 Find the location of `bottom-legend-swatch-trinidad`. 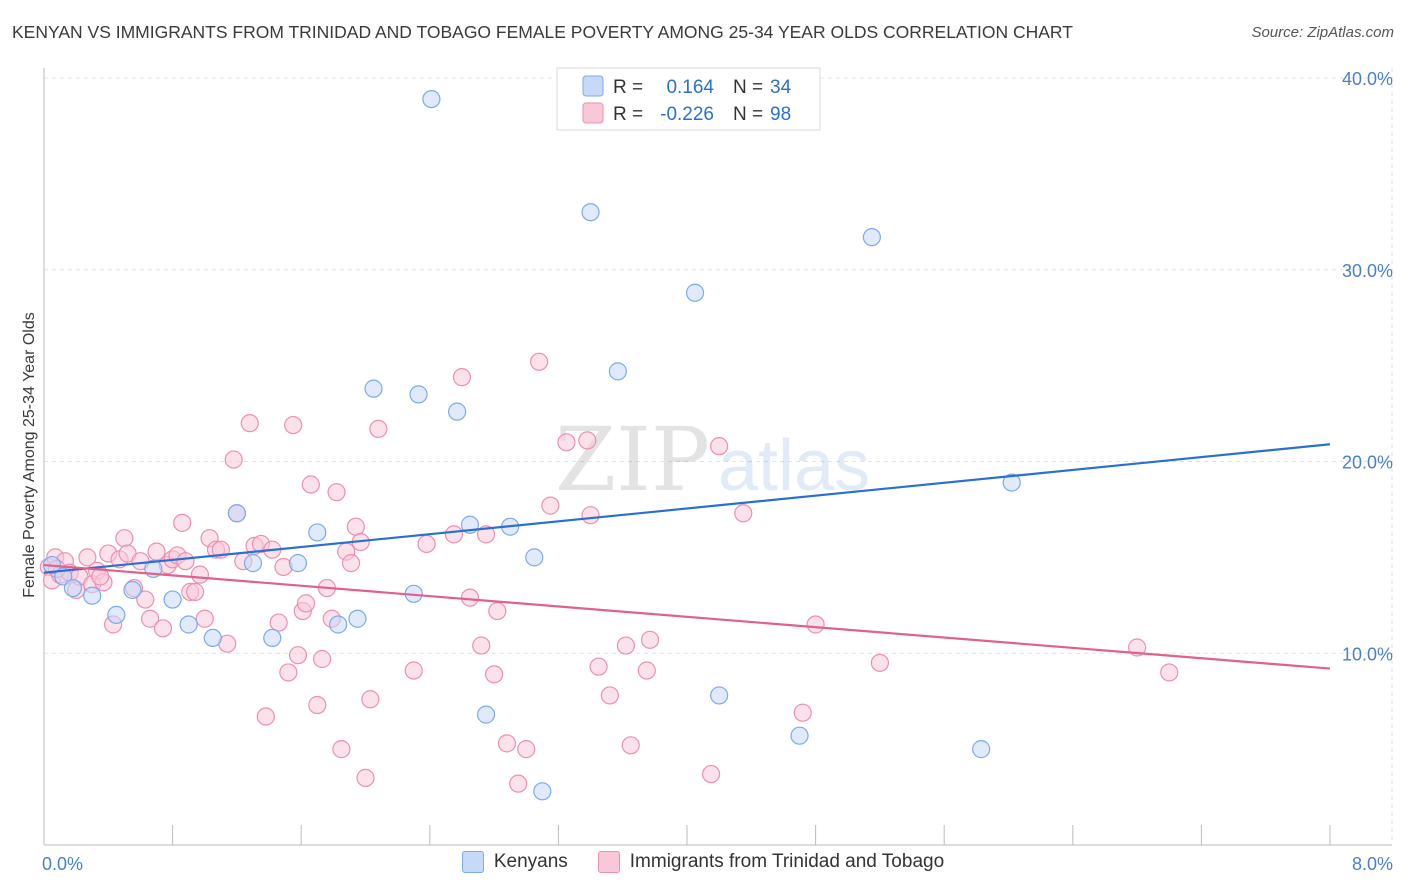

bottom-legend-swatch-trinidad is located at coordinates (608, 862).